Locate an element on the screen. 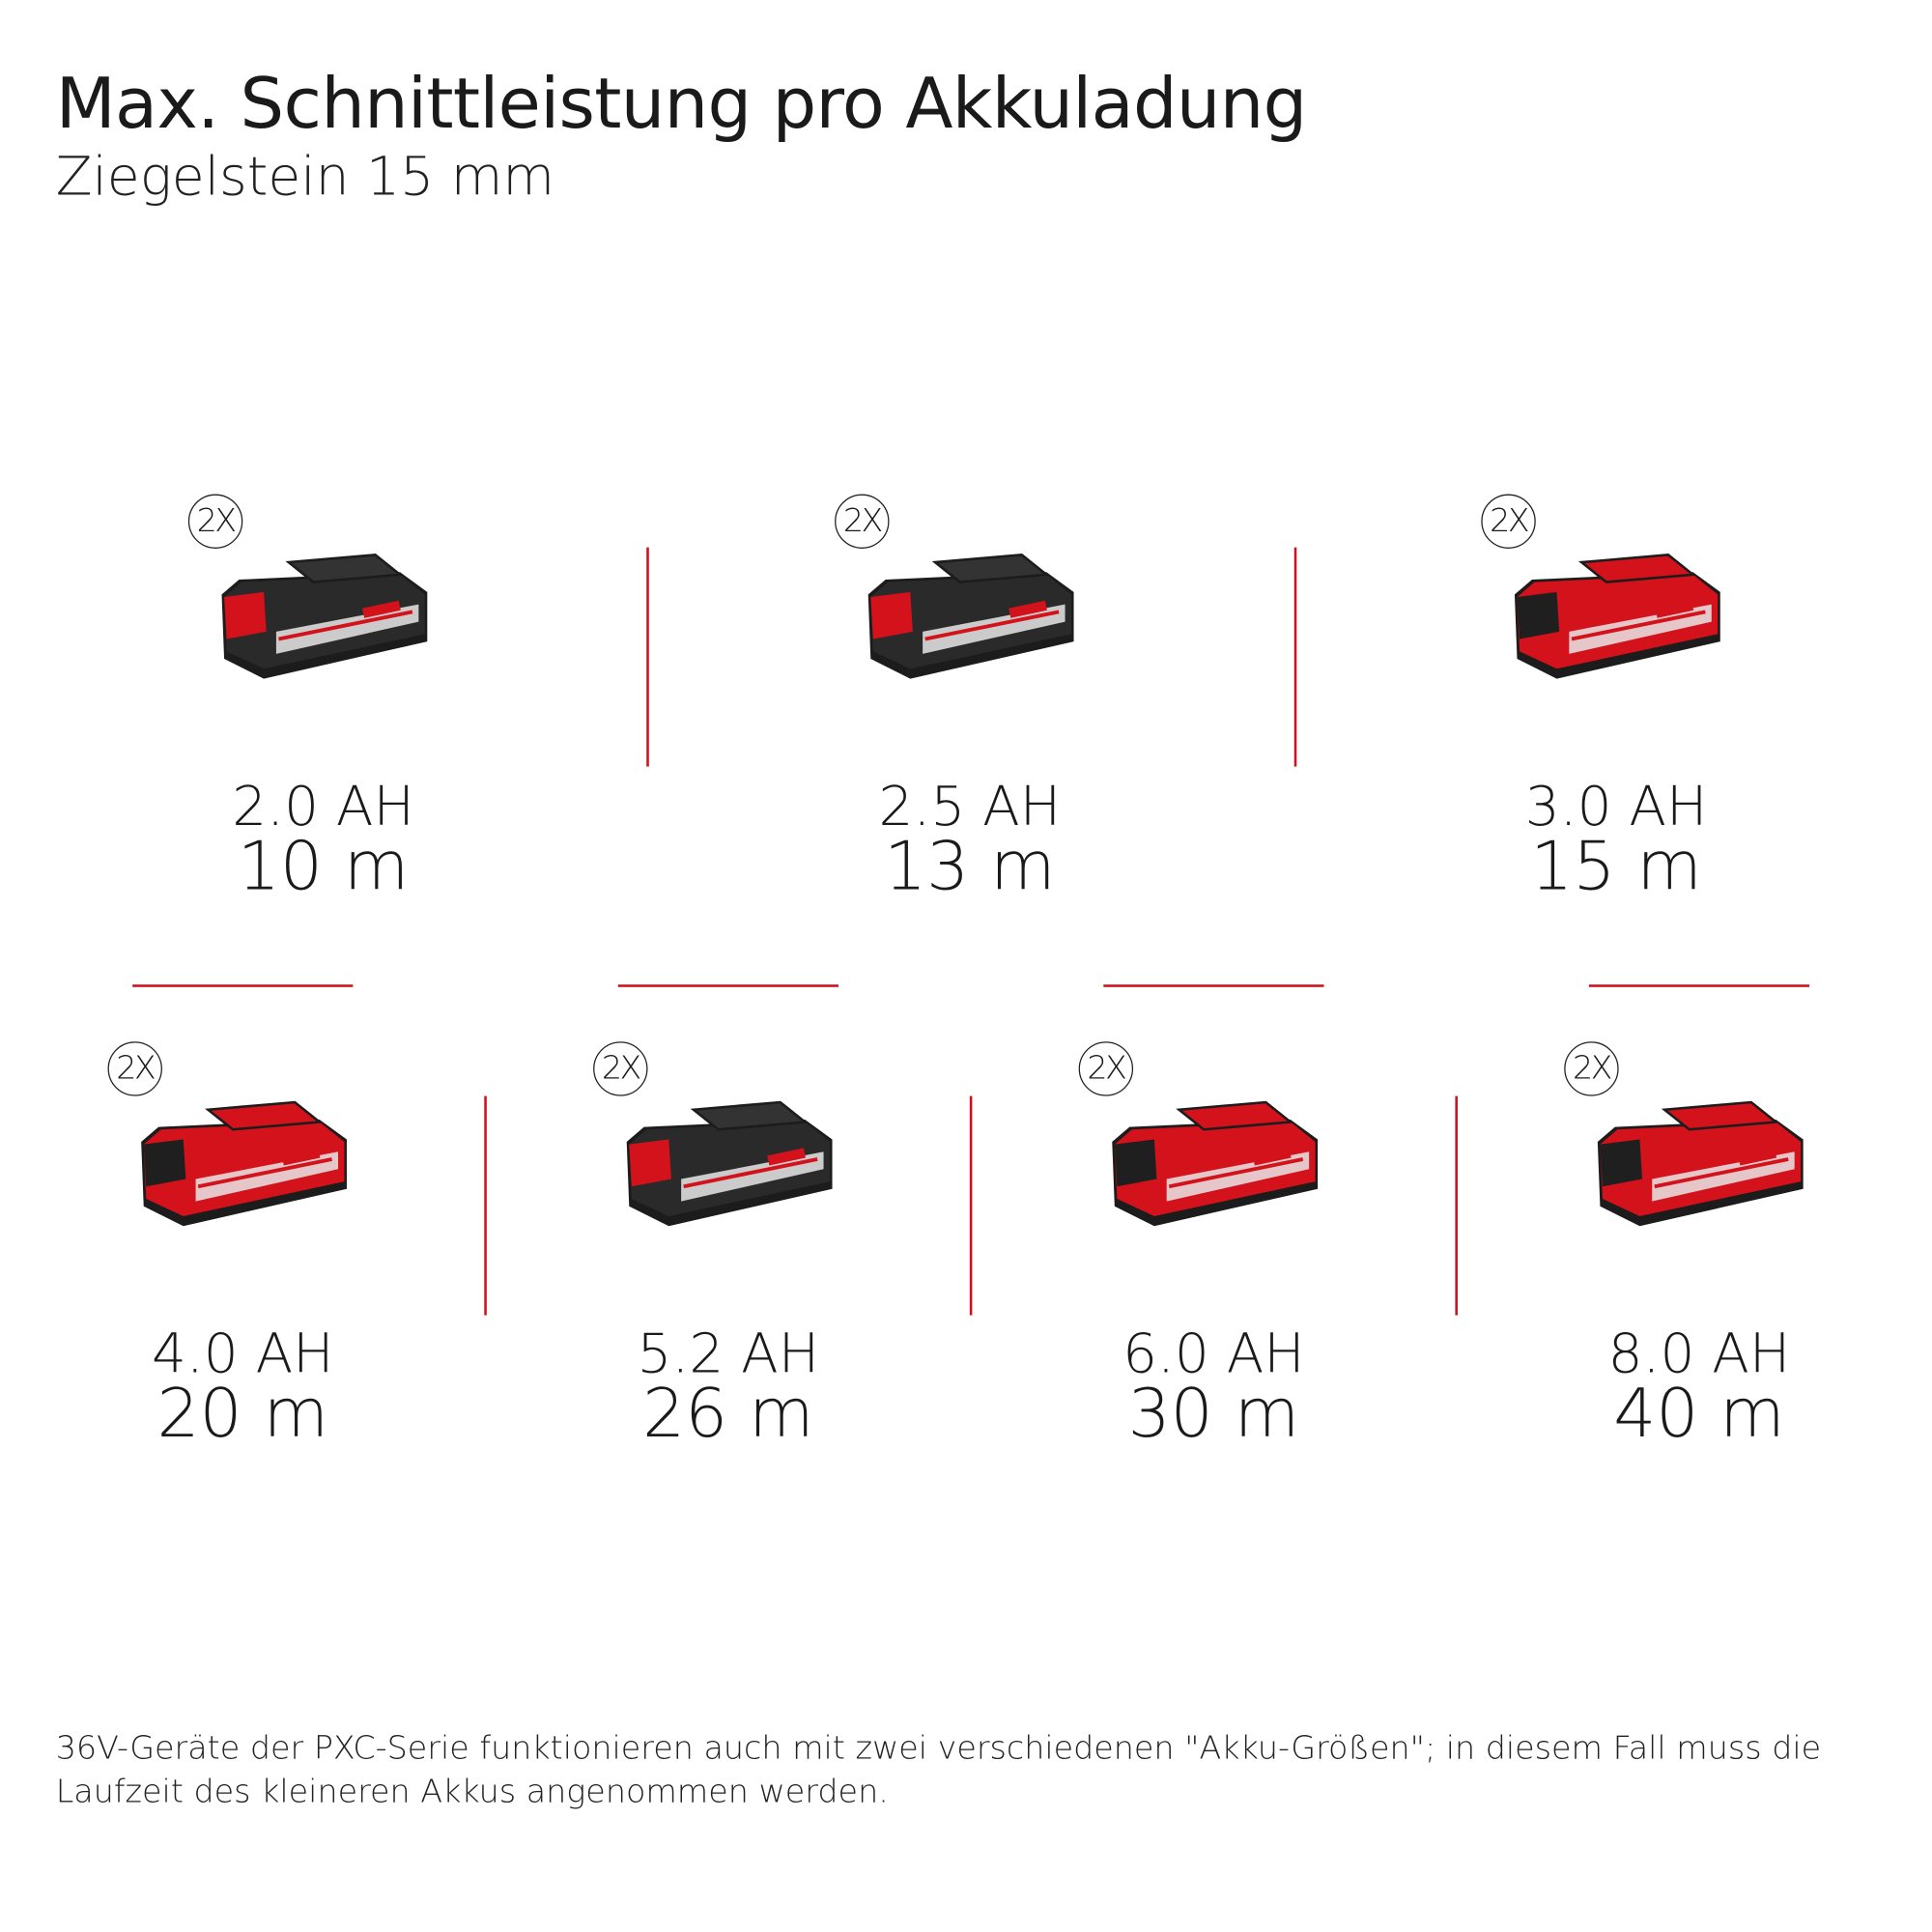  battery-capacity: 5.2 AH is located at coordinates (728, 1354).